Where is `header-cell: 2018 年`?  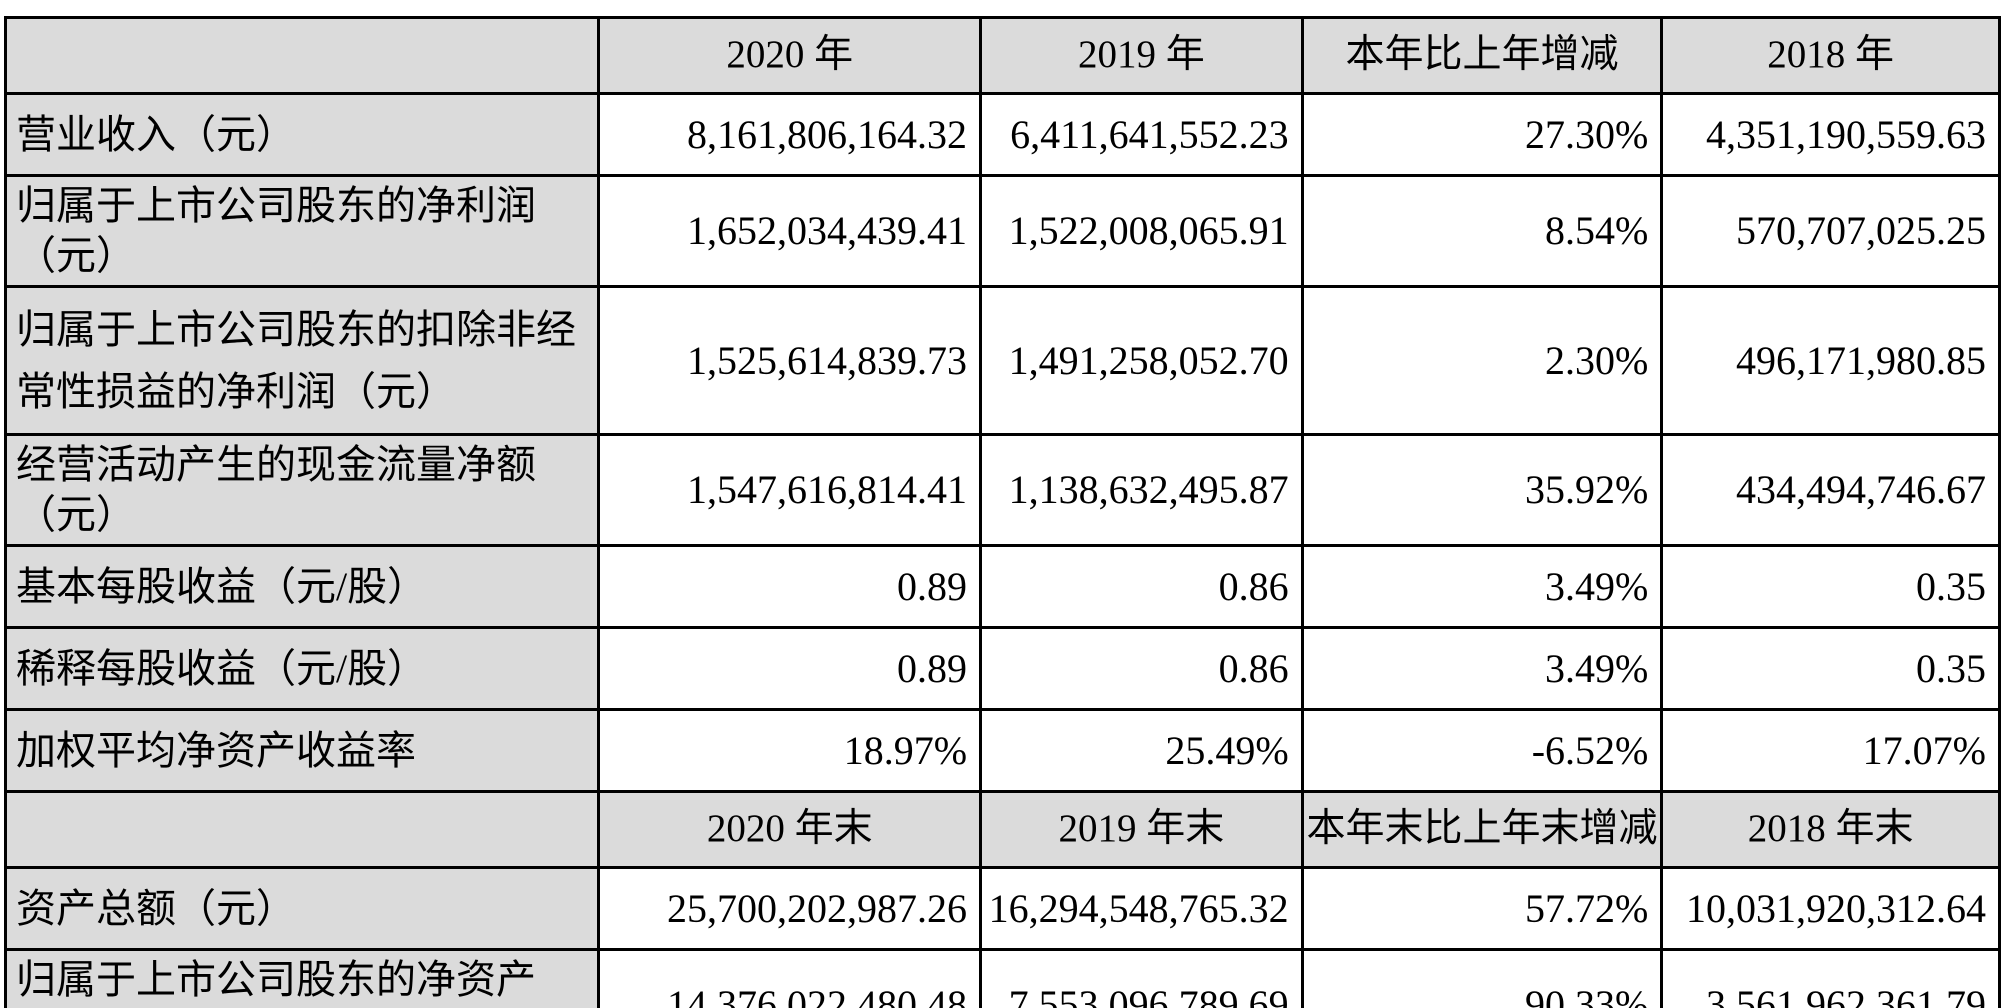 header-cell: 2018 年 is located at coordinates (1830, 55).